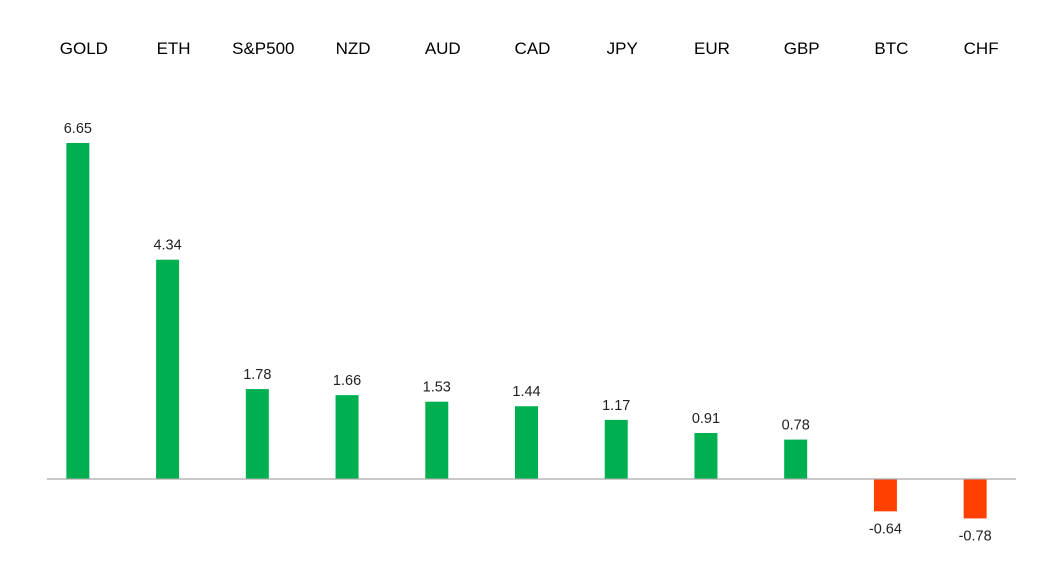  What do you see at coordinates (981, 48) in the screenshot?
I see `category-label-chf: CHF` at bounding box center [981, 48].